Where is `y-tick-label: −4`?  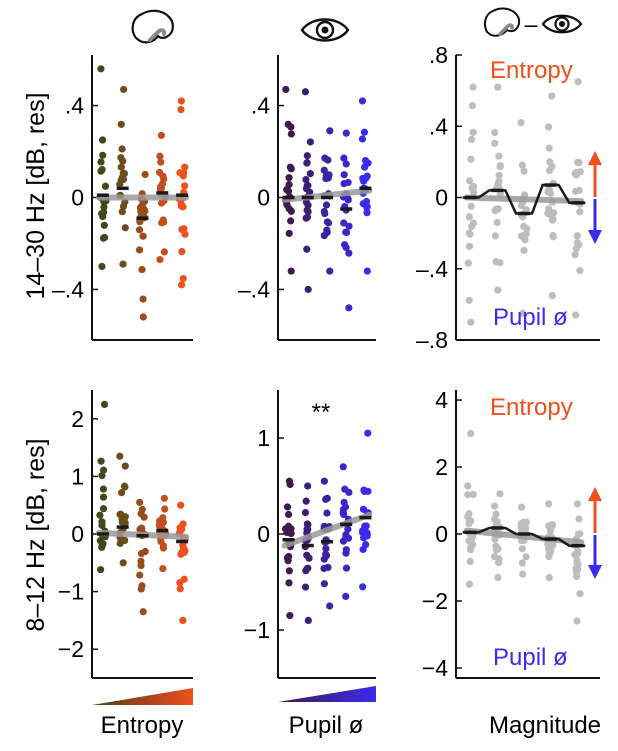 y-tick-label: −4 is located at coordinates (435, 668).